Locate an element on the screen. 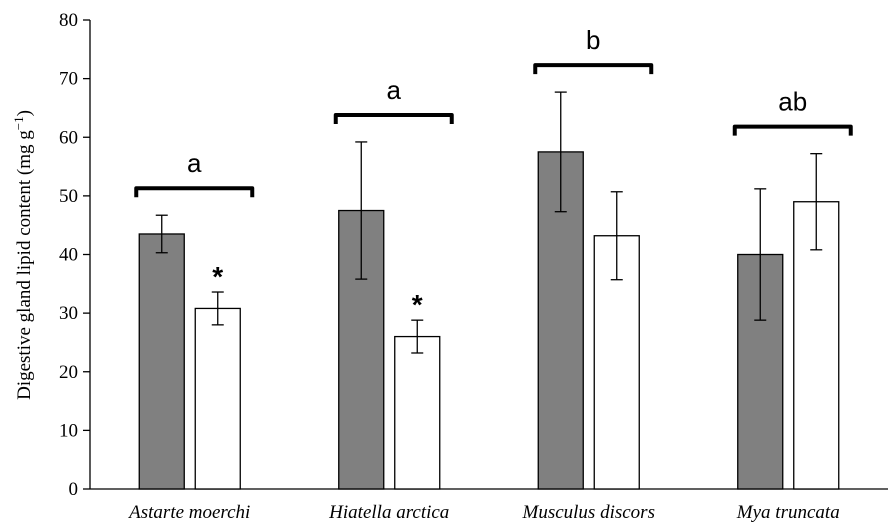 This screenshot has height=526, width=890. y-axis: 0 10 20 30 40 50 60 70 80 is located at coordinates (75, 255).